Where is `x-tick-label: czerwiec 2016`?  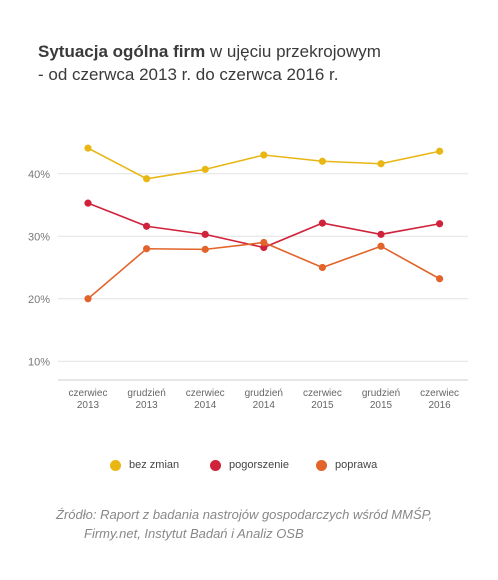 x-tick-label: czerwiec 2016 is located at coordinates (439, 399).